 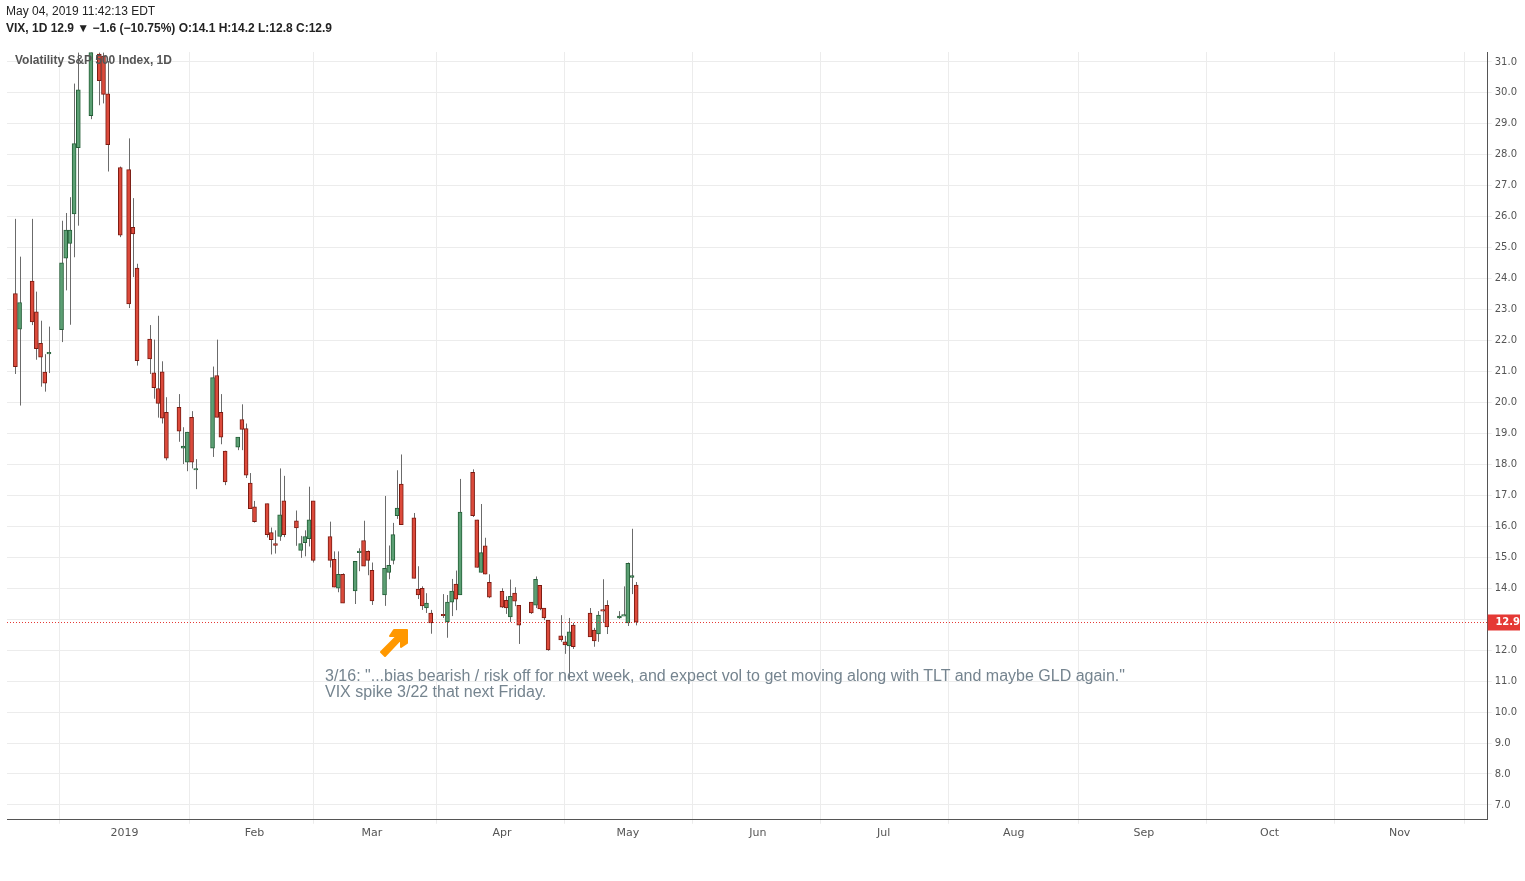 What do you see at coordinates (502, 833) in the screenshot?
I see `x-tick-label: Apr` at bounding box center [502, 833].